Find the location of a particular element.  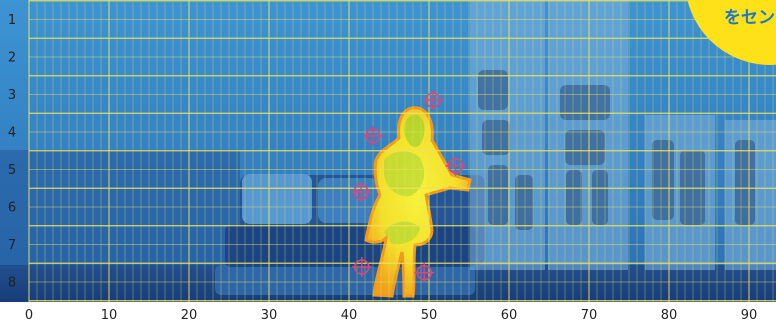

column-label: 10 is located at coordinates (109, 315).